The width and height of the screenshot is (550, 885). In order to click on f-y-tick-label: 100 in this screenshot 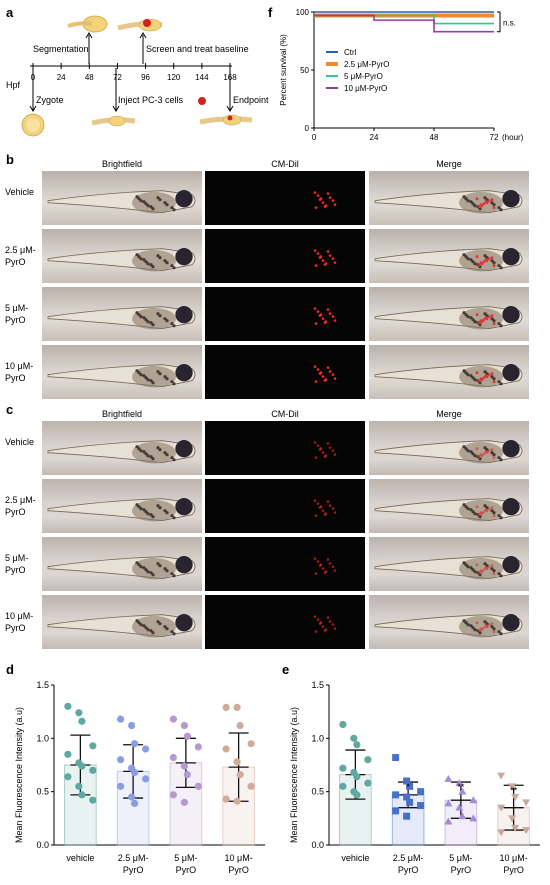, I will do `click(303, 12)`.